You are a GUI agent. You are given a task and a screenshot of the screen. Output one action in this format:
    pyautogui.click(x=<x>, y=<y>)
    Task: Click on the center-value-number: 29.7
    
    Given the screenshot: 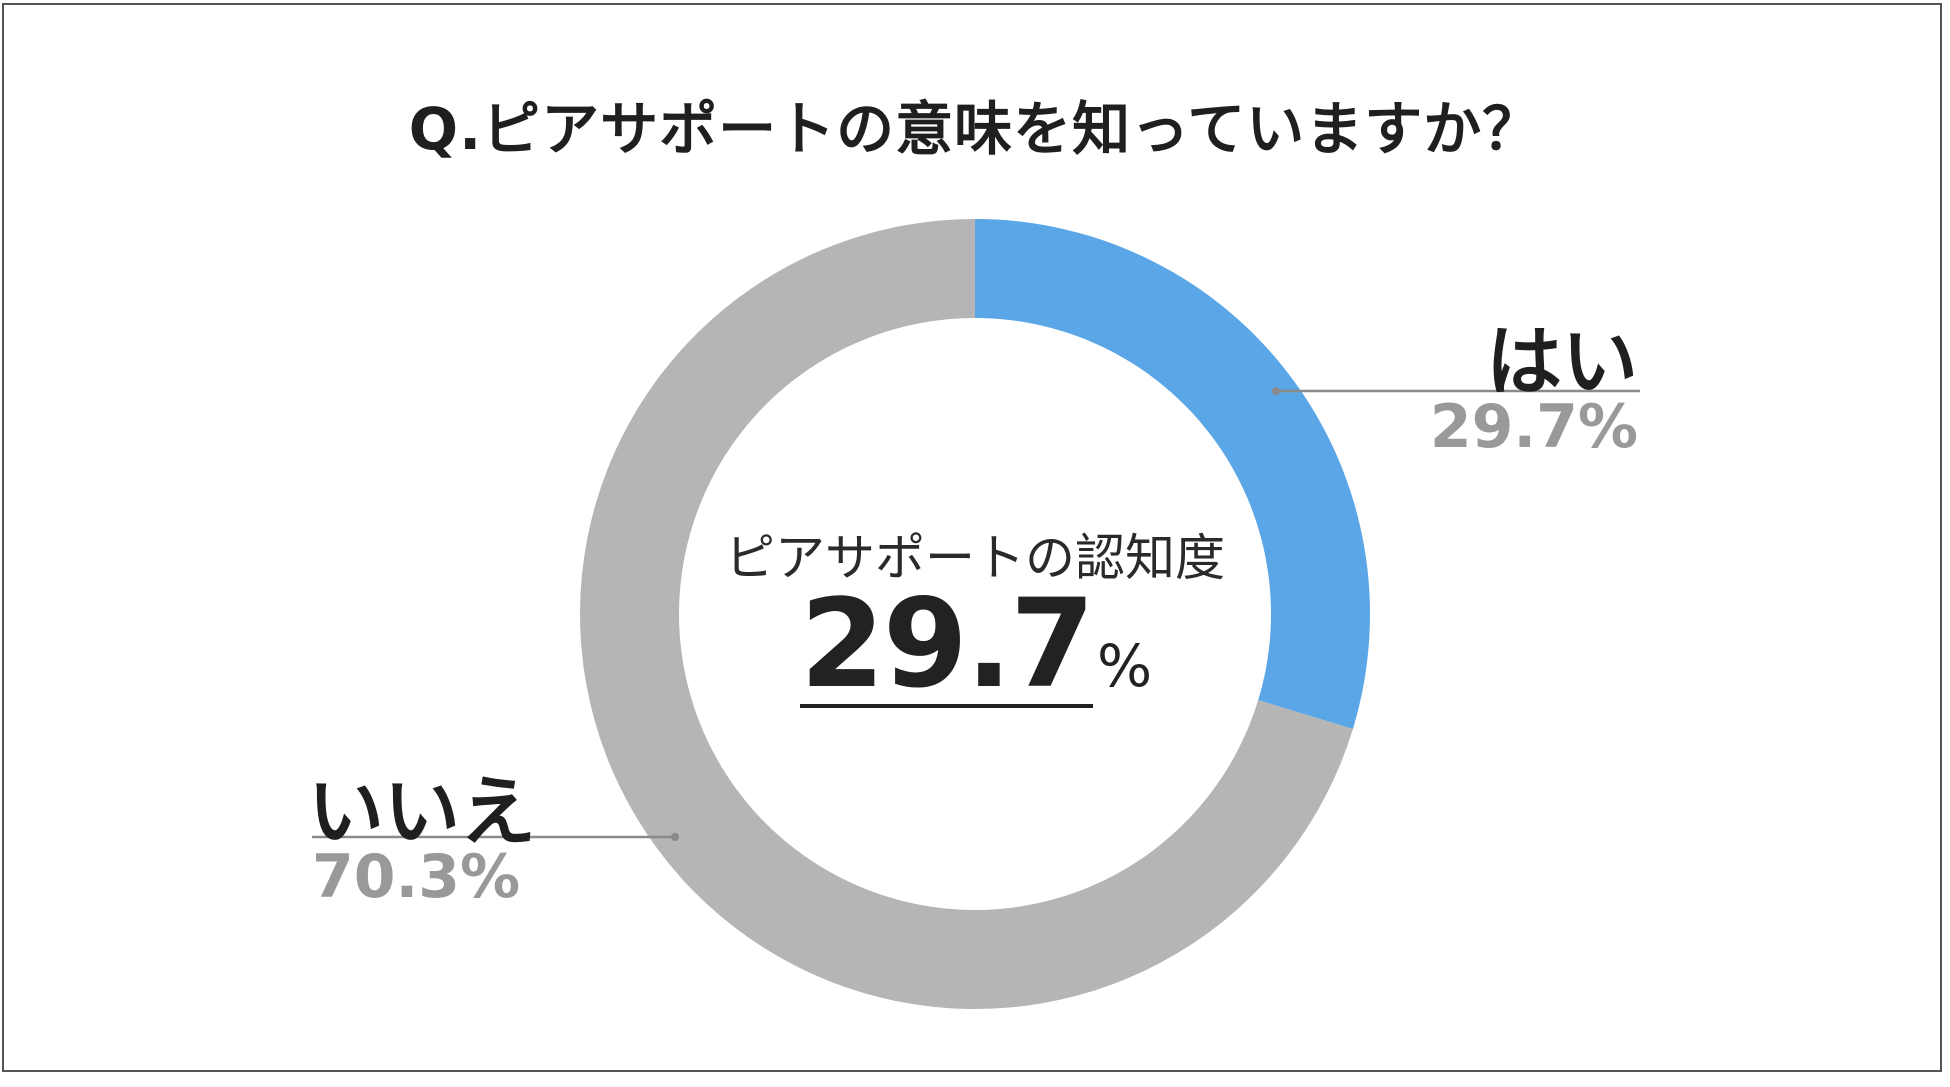 What is the action you would take?
    pyautogui.click(x=947, y=644)
    